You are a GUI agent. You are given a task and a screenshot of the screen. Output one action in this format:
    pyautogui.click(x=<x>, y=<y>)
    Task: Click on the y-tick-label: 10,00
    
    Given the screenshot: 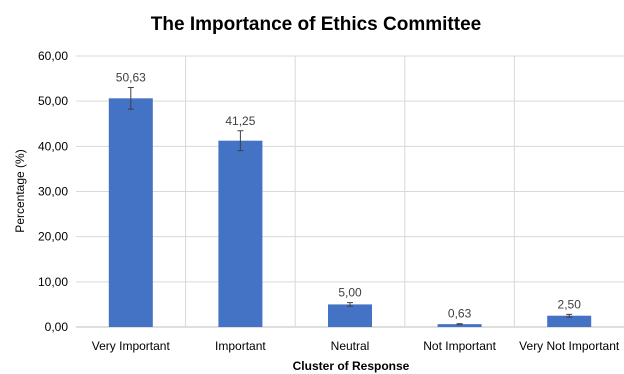 What is the action you would take?
    pyautogui.click(x=53, y=282)
    